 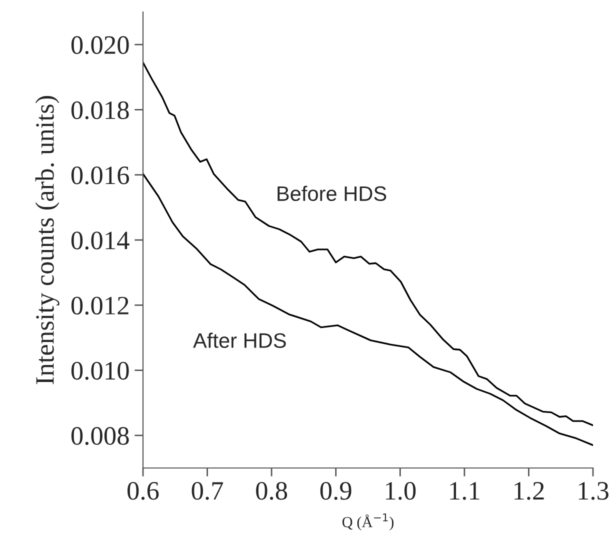 What do you see at coordinates (100, 175) in the screenshot?
I see `y-tick-label: 0.016` at bounding box center [100, 175].